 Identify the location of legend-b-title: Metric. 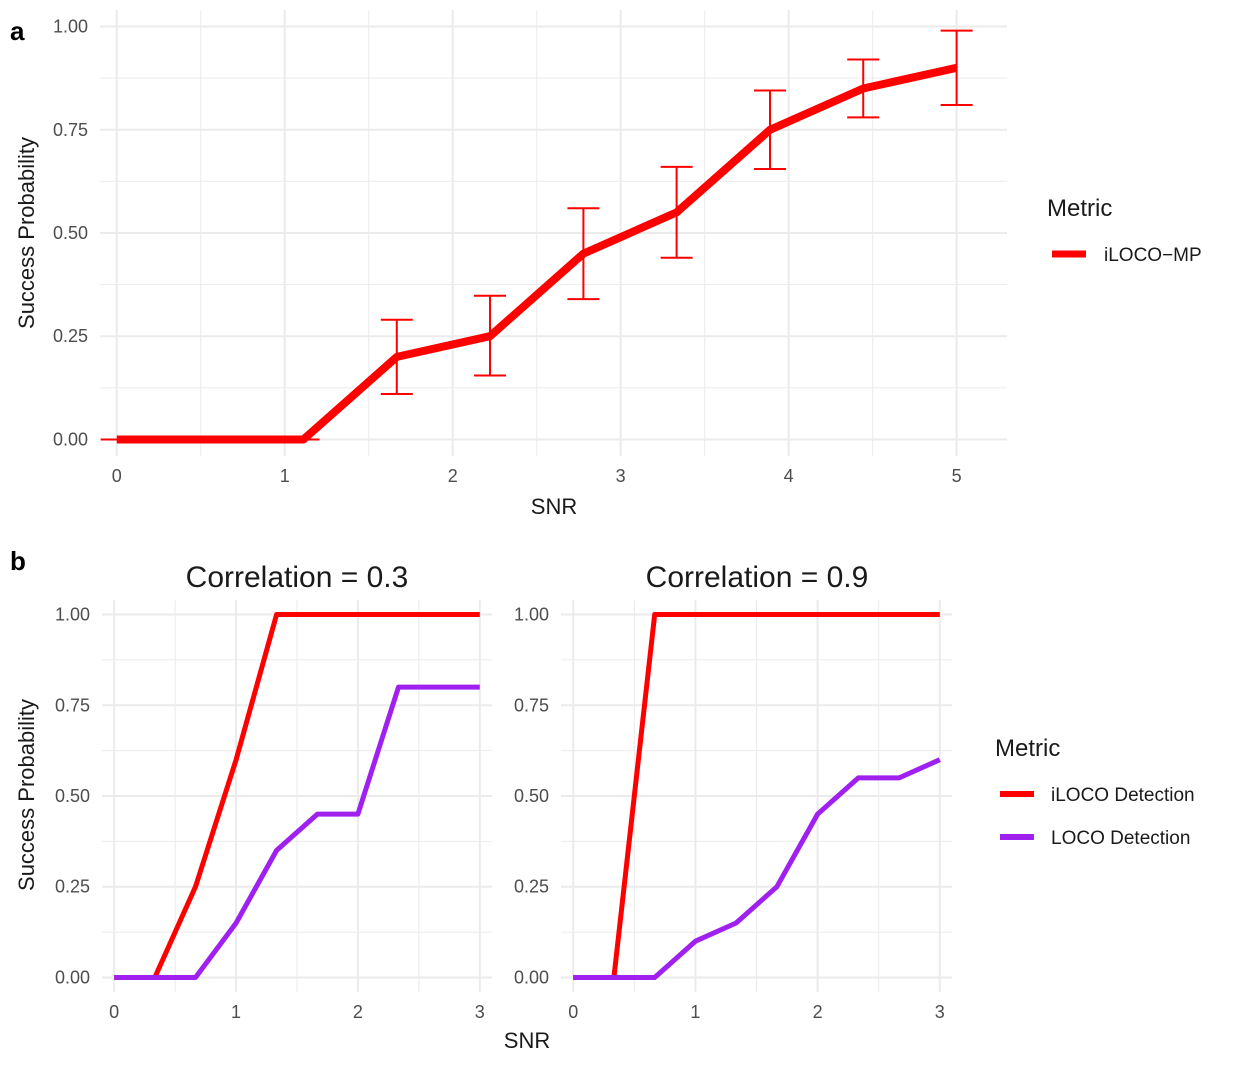
(1027, 748).